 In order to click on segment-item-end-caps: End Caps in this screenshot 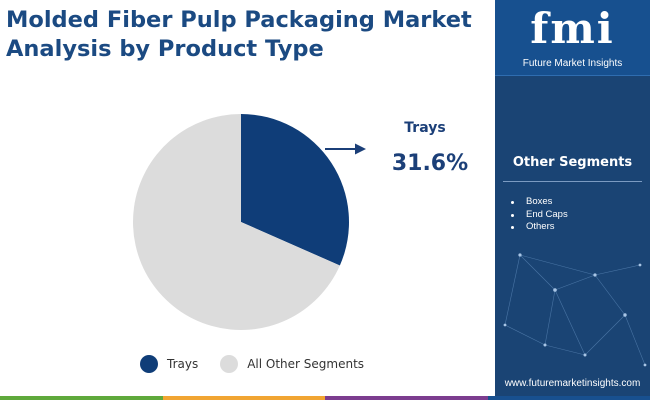, I will do `click(538, 215)`.